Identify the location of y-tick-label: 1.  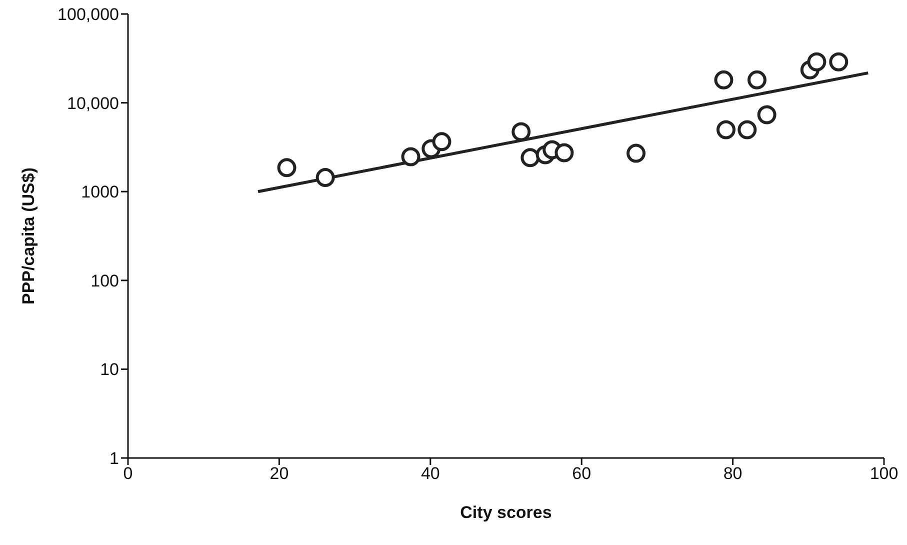
(114, 458).